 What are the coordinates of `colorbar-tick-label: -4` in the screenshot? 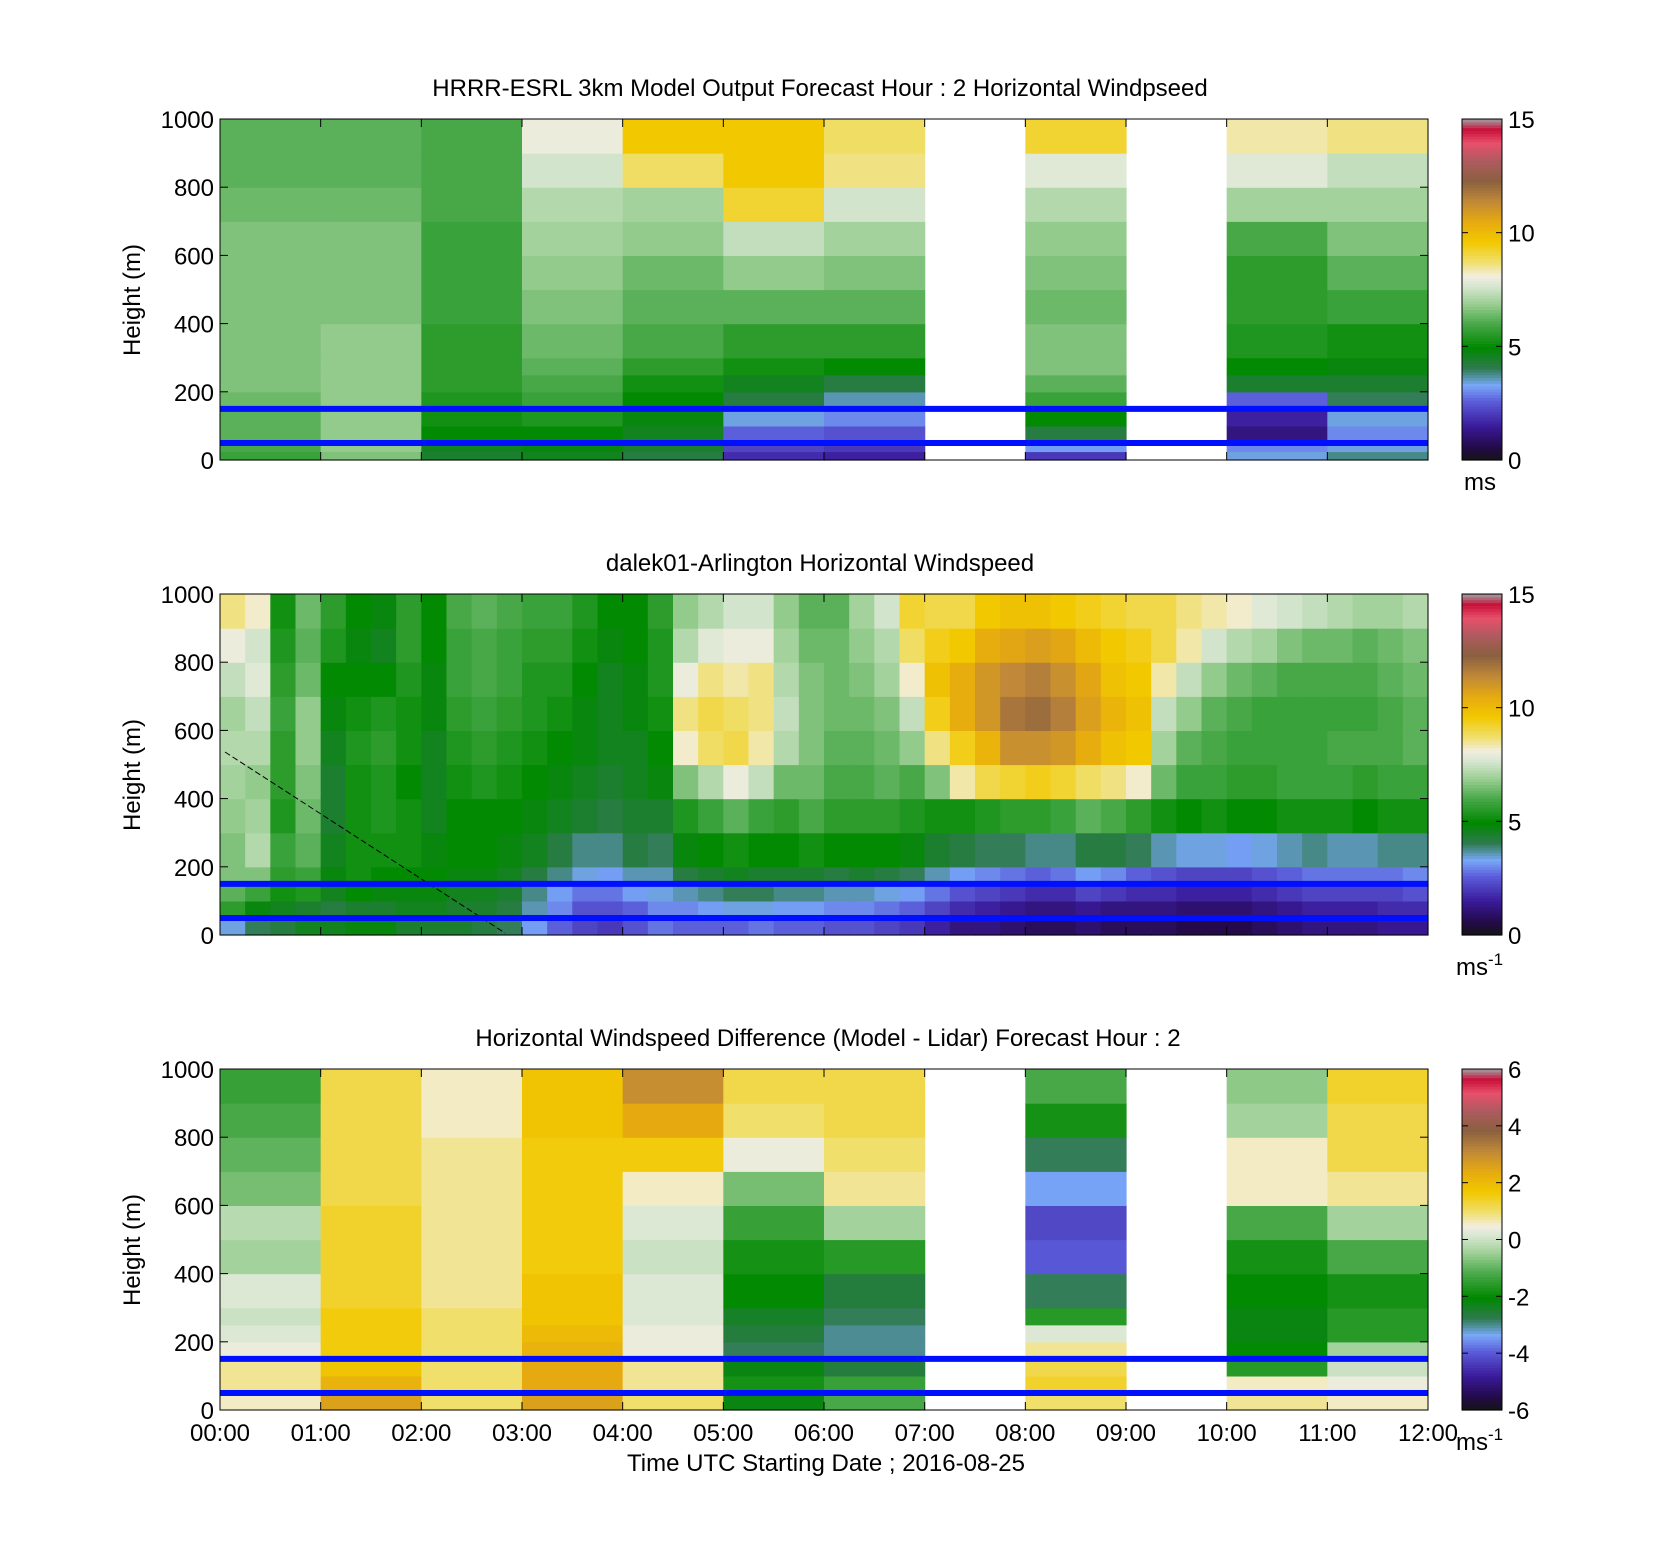 It's located at (1518, 1354).